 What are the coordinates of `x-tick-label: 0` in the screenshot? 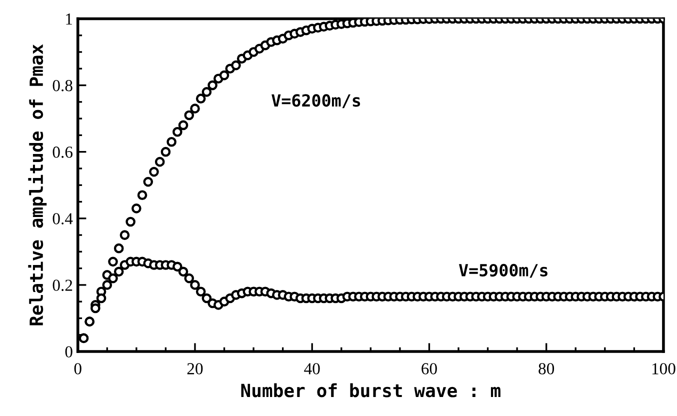 It's located at (78, 368).